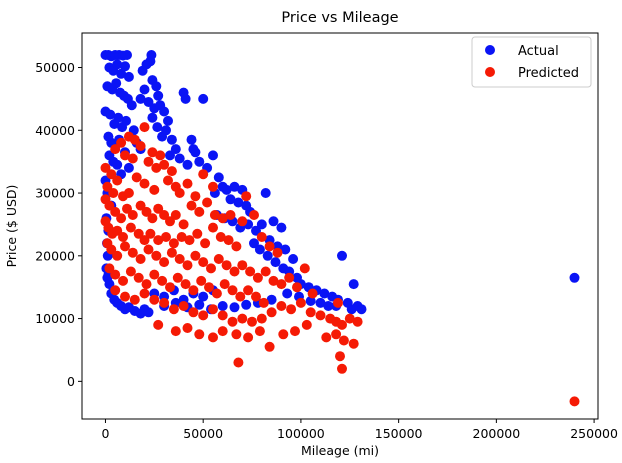  Describe the element at coordinates (203, 433) in the screenshot. I see `x-tick-label: 50000` at that location.